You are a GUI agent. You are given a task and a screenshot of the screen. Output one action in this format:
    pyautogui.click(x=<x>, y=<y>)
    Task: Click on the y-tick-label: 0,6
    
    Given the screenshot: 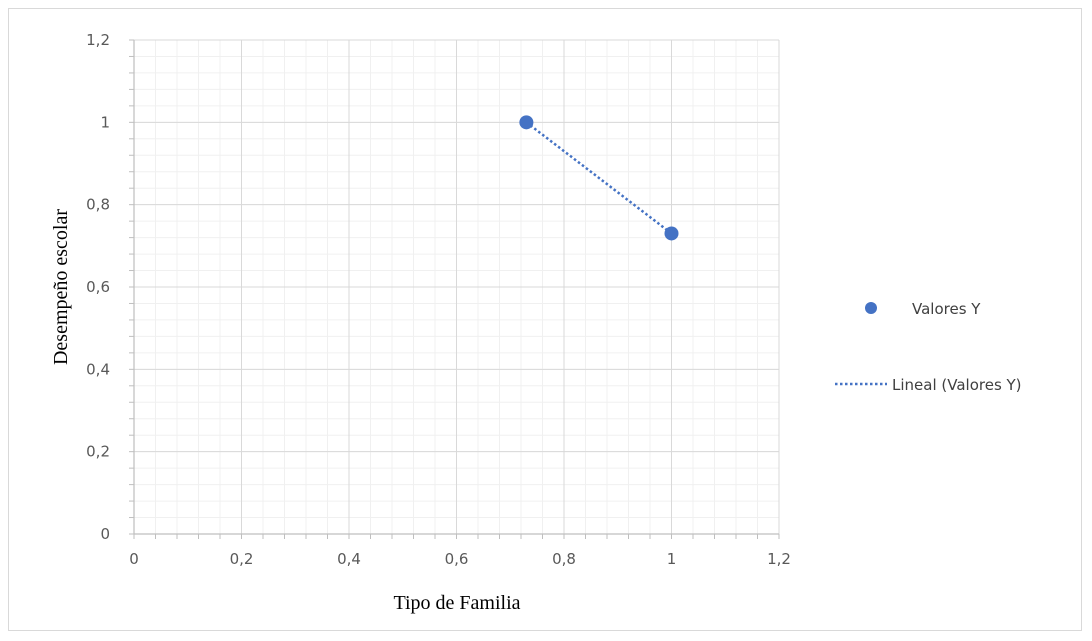 What is the action you would take?
    pyautogui.click(x=98, y=287)
    